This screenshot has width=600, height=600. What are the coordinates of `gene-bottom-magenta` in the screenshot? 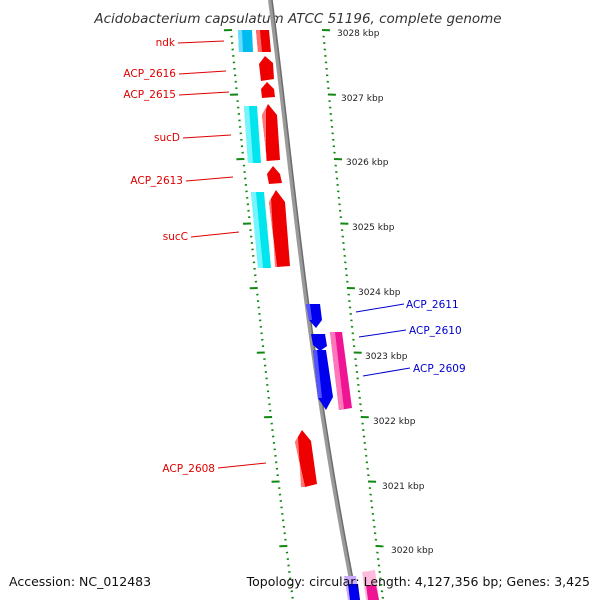 It's located at (372, 592).